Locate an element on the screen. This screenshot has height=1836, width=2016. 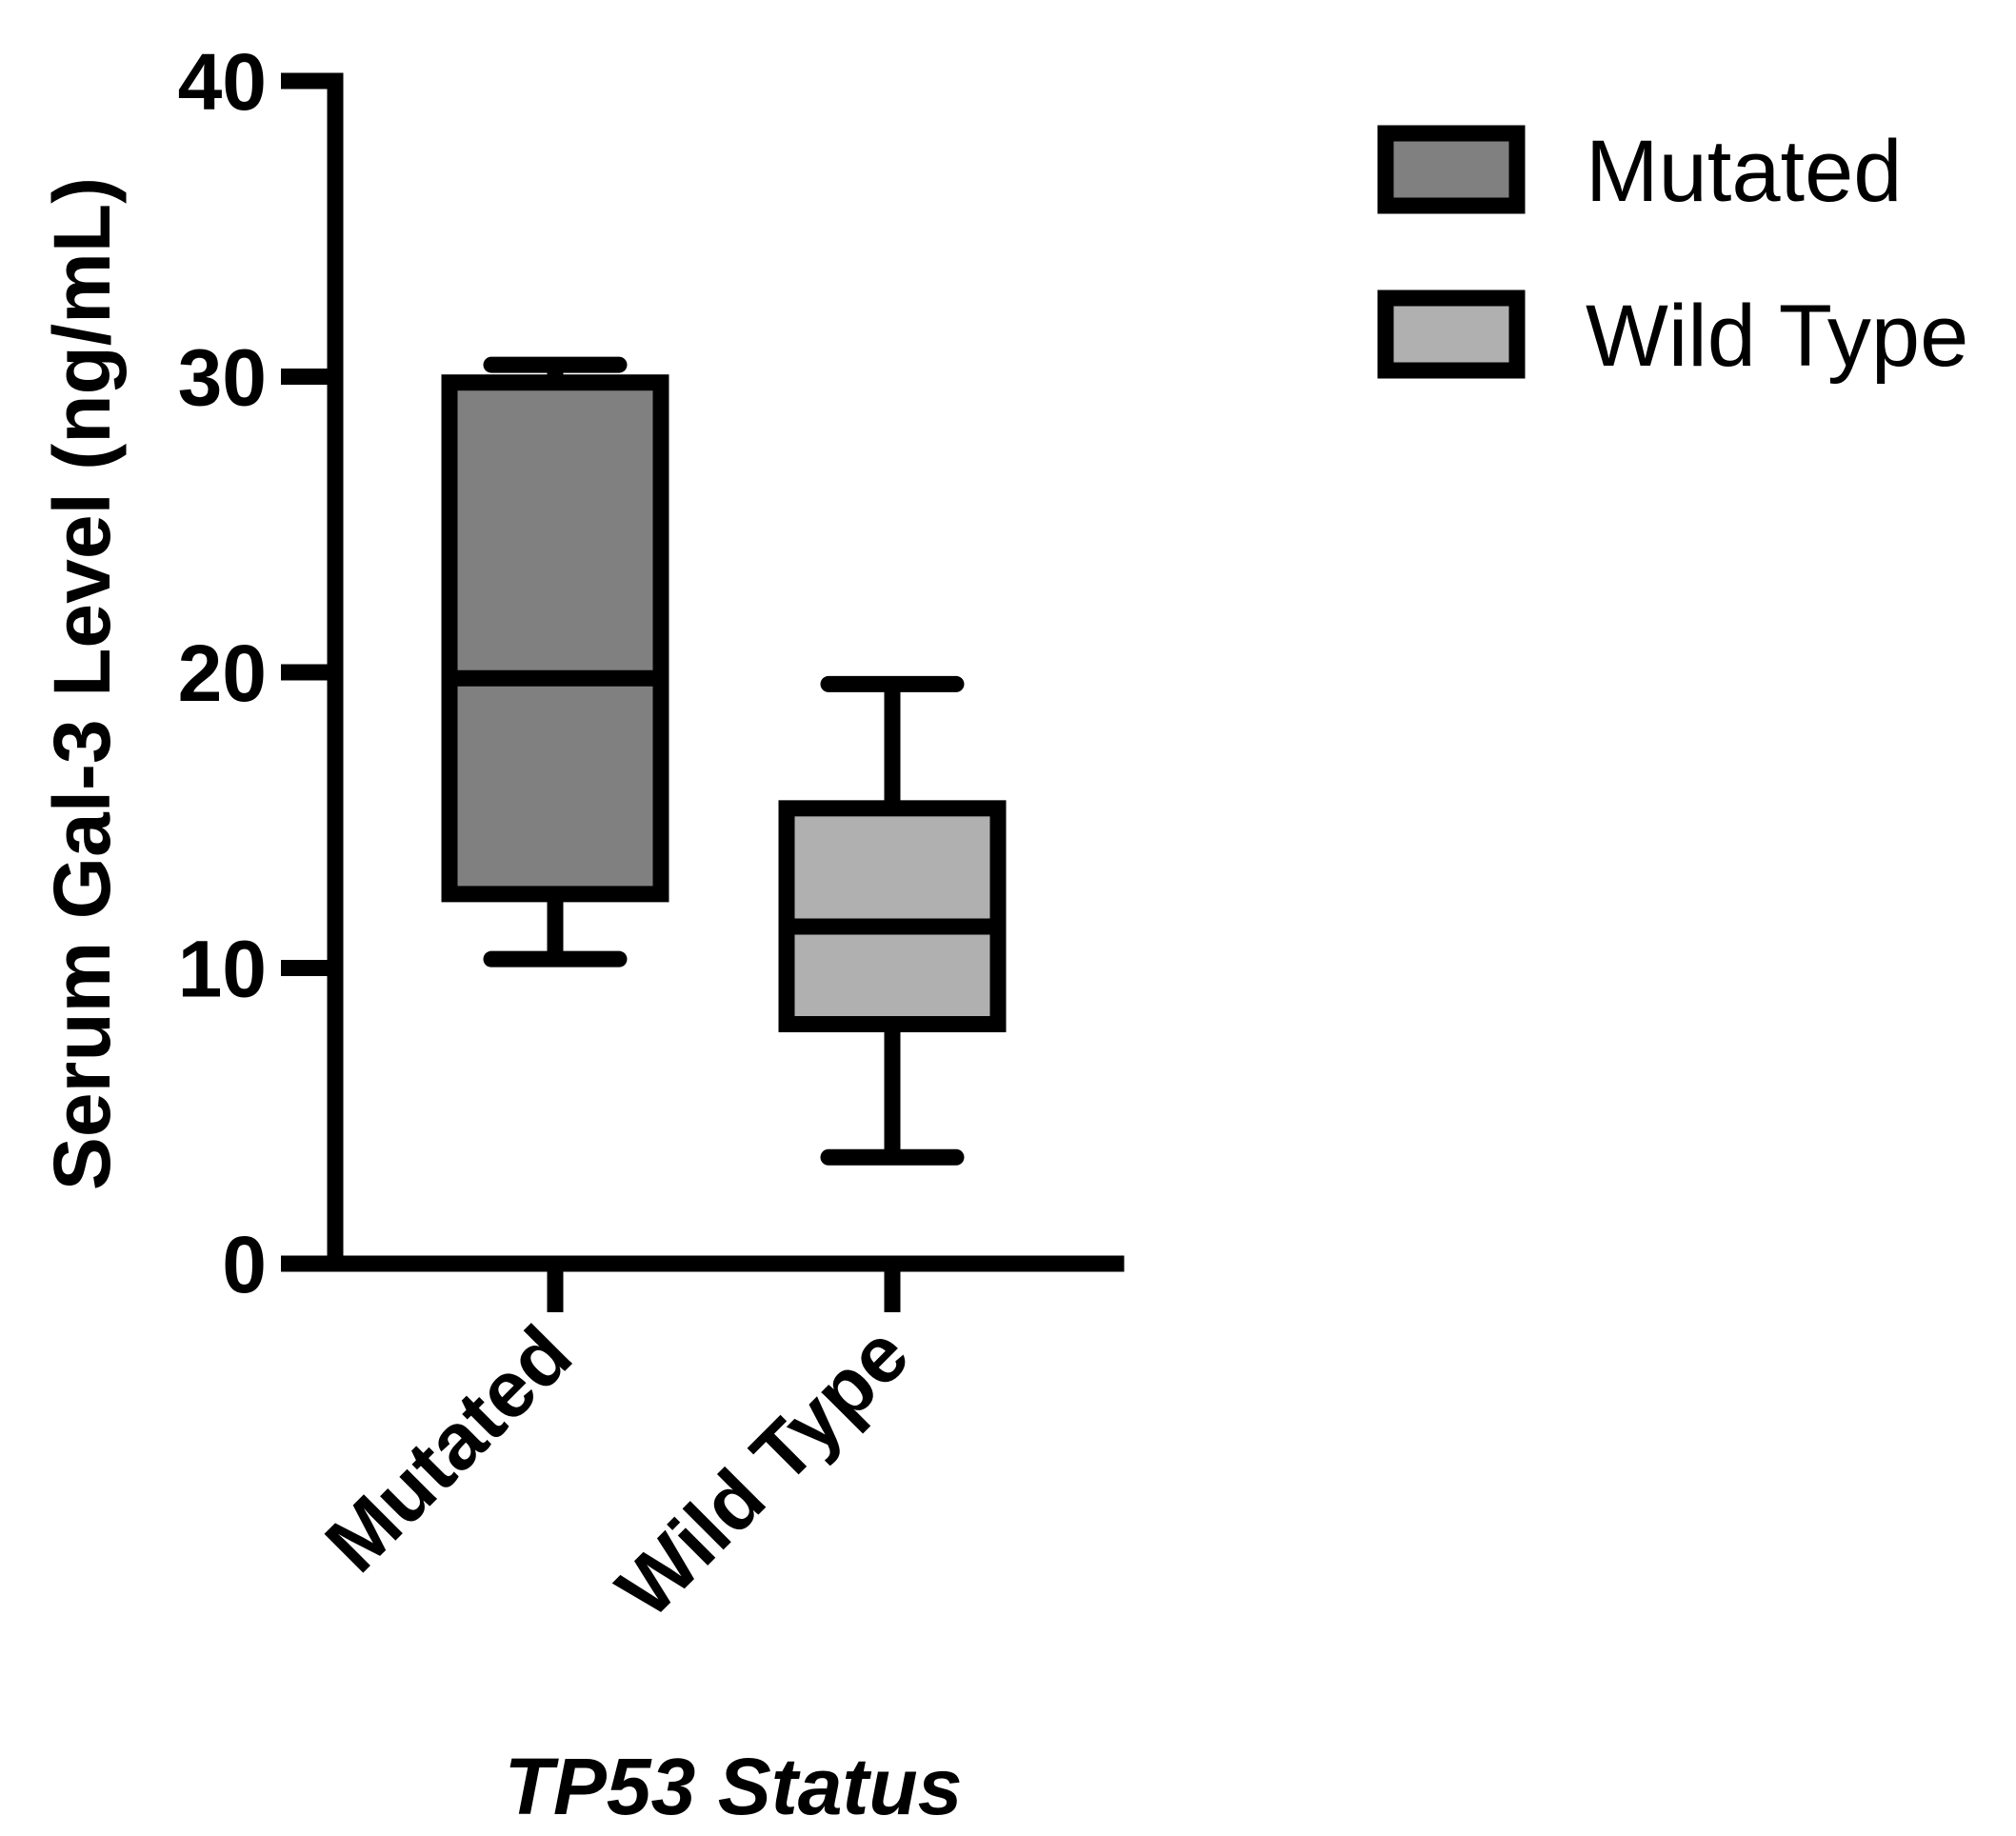
legend-label: Wild Type is located at coordinates (1777, 336).